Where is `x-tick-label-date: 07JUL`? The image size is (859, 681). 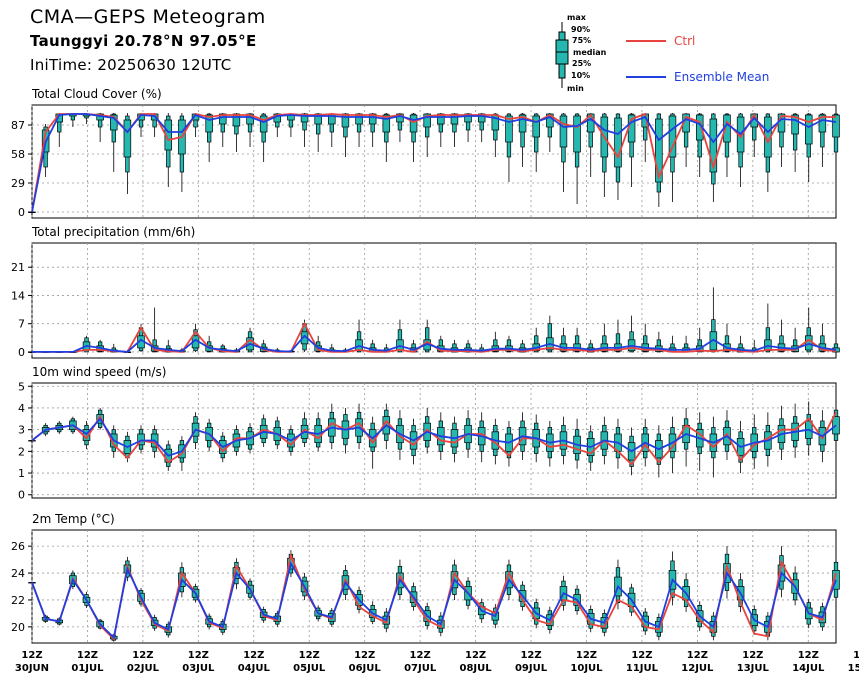 x-tick-label-date: 07JUL is located at coordinates (420, 668).